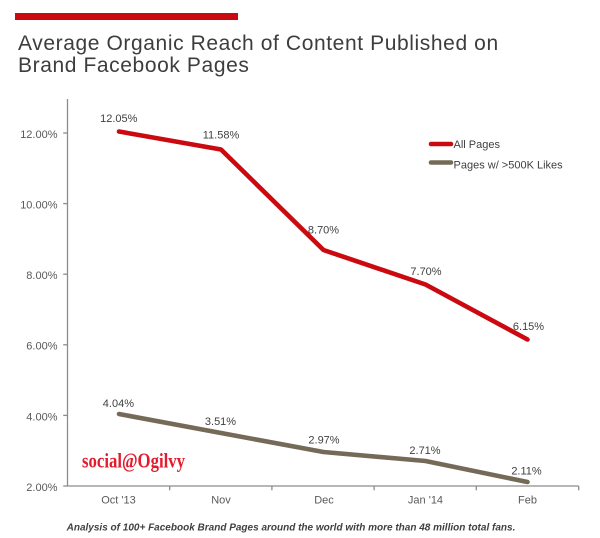  Describe the element at coordinates (41, 276) in the screenshot. I see `svg-text: 8.00%` at that location.